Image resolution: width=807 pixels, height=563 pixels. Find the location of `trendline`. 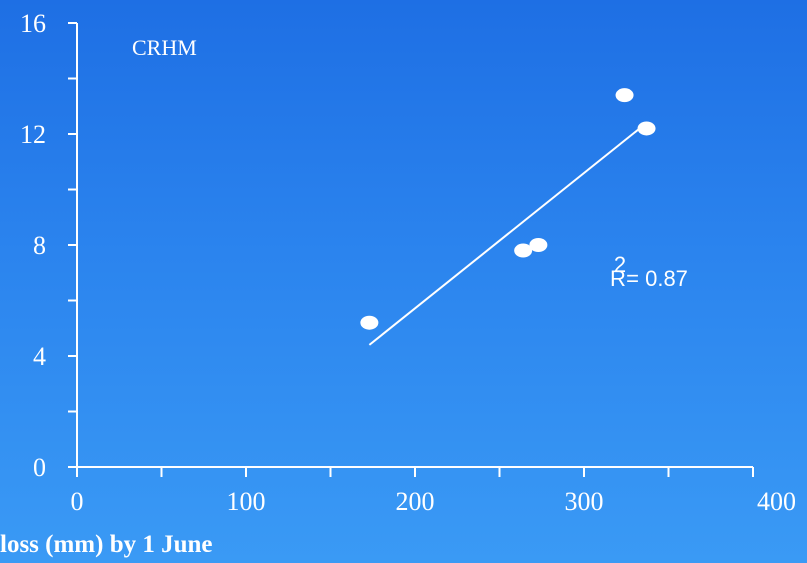

trendline is located at coordinates (506, 235).